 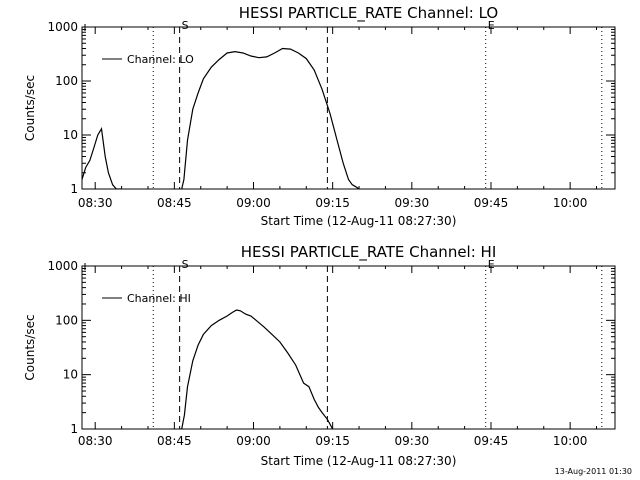 What do you see at coordinates (593, 471) in the screenshot?
I see `footer-timestamp: 13-Aug-2011 01:30` at bounding box center [593, 471].